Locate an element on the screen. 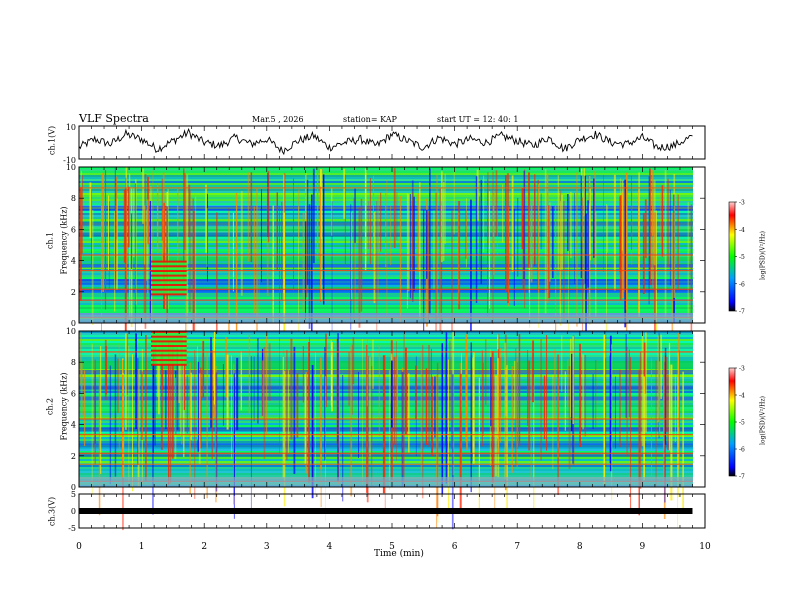 The width and height of the screenshot is (792, 612). ch1-trace is located at coordinates (385, 141).